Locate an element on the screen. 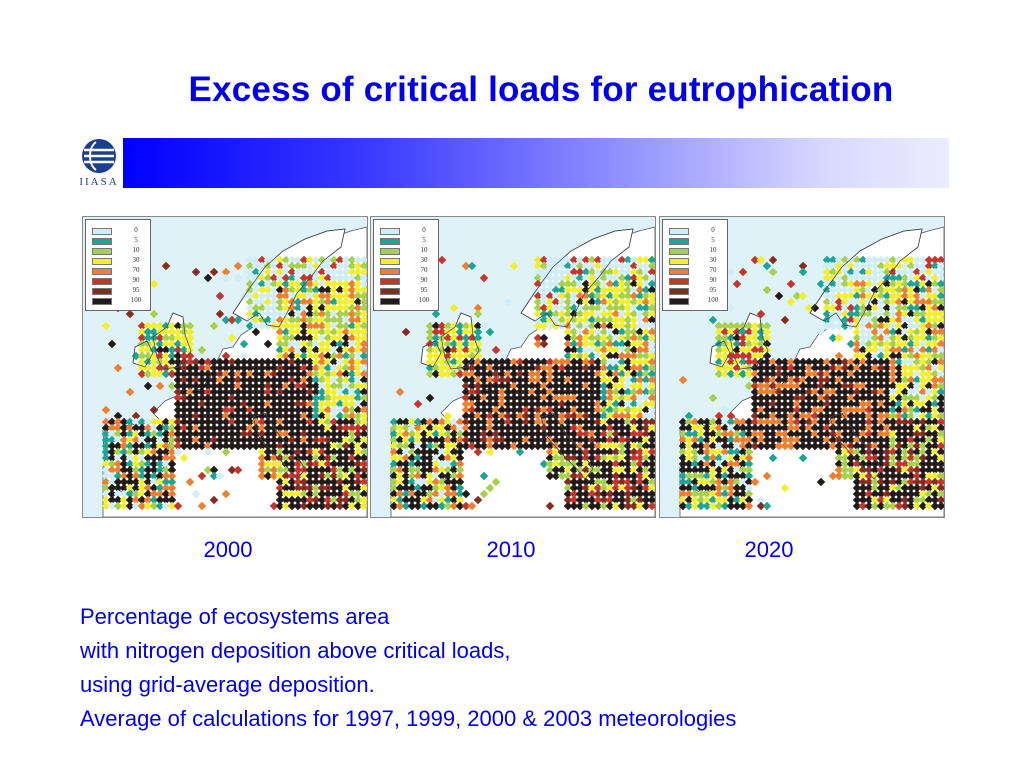  legend-label: 30 is located at coordinates (136, 260).